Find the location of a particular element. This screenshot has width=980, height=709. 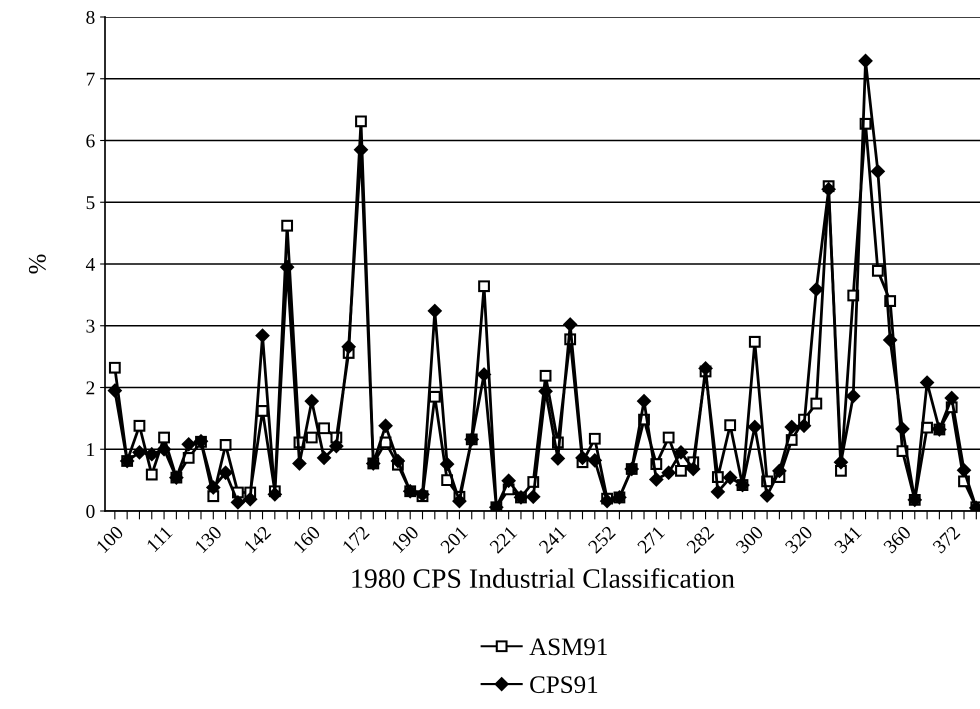

x-axis-title: 1980 CPS Industrial Classification is located at coordinates (543, 578).